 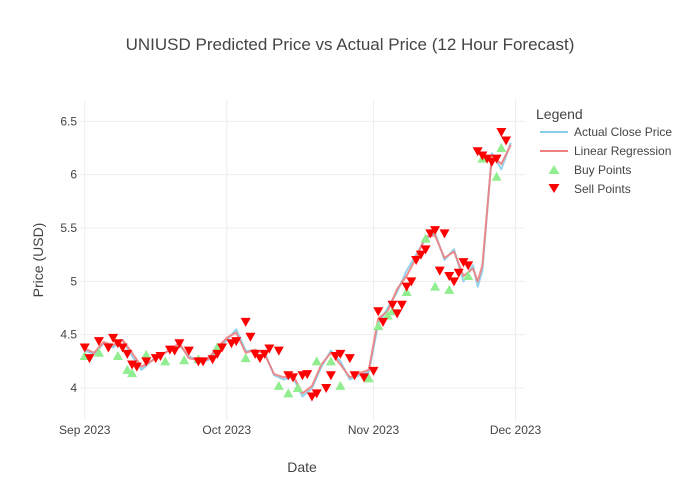 What do you see at coordinates (554, 188) in the screenshot?
I see `legend-swatch-triangle-down` at bounding box center [554, 188].